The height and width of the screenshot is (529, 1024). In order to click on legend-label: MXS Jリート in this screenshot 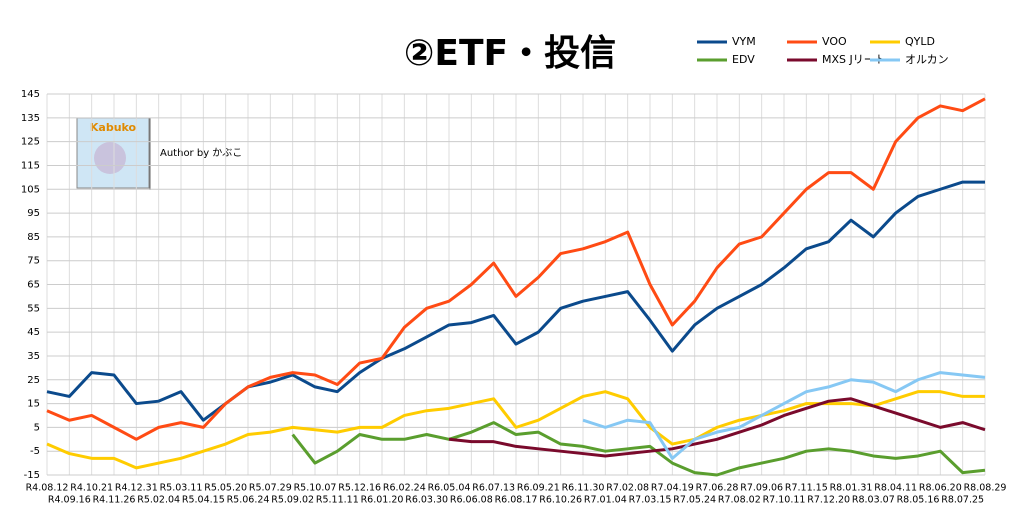, I will do `click(854, 59)`.